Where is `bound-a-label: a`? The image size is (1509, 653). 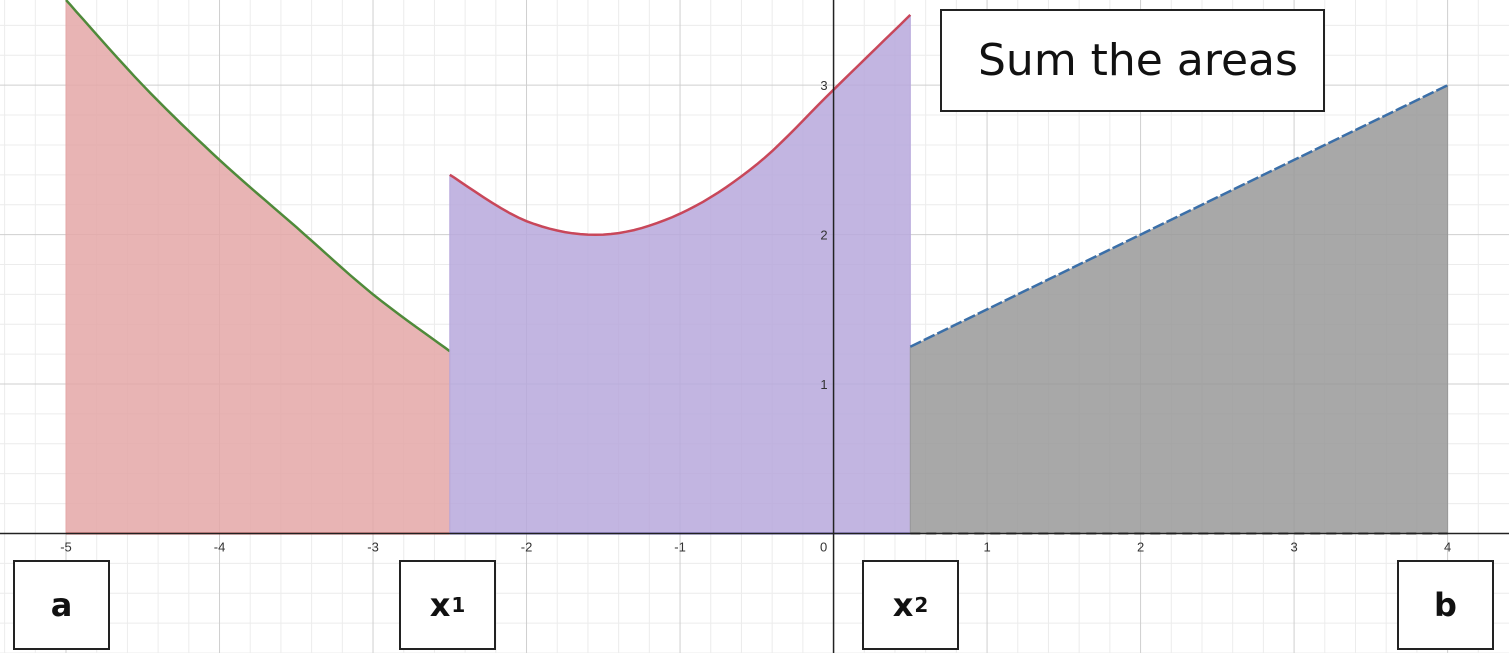 bound-a-label: a is located at coordinates (61, 605).